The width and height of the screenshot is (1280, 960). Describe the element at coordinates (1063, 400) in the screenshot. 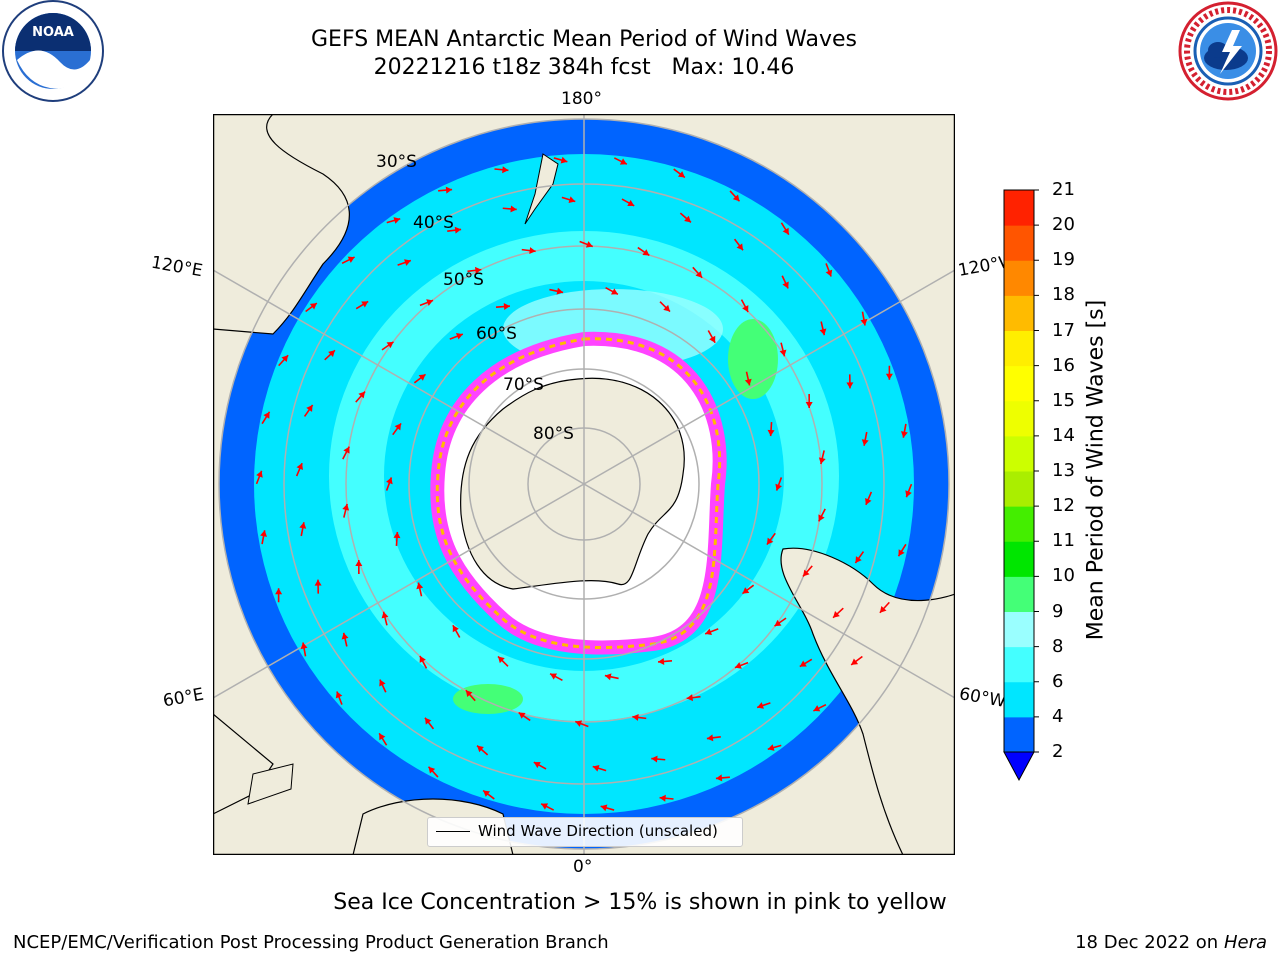

I see `colorbar-tick-label: 15` at that location.